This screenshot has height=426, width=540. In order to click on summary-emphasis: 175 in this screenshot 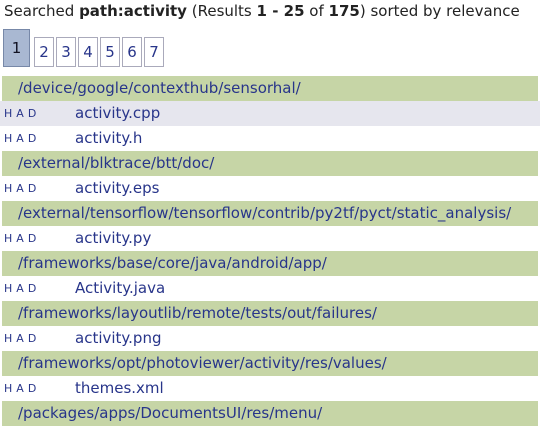, I will do `click(344, 11)`.